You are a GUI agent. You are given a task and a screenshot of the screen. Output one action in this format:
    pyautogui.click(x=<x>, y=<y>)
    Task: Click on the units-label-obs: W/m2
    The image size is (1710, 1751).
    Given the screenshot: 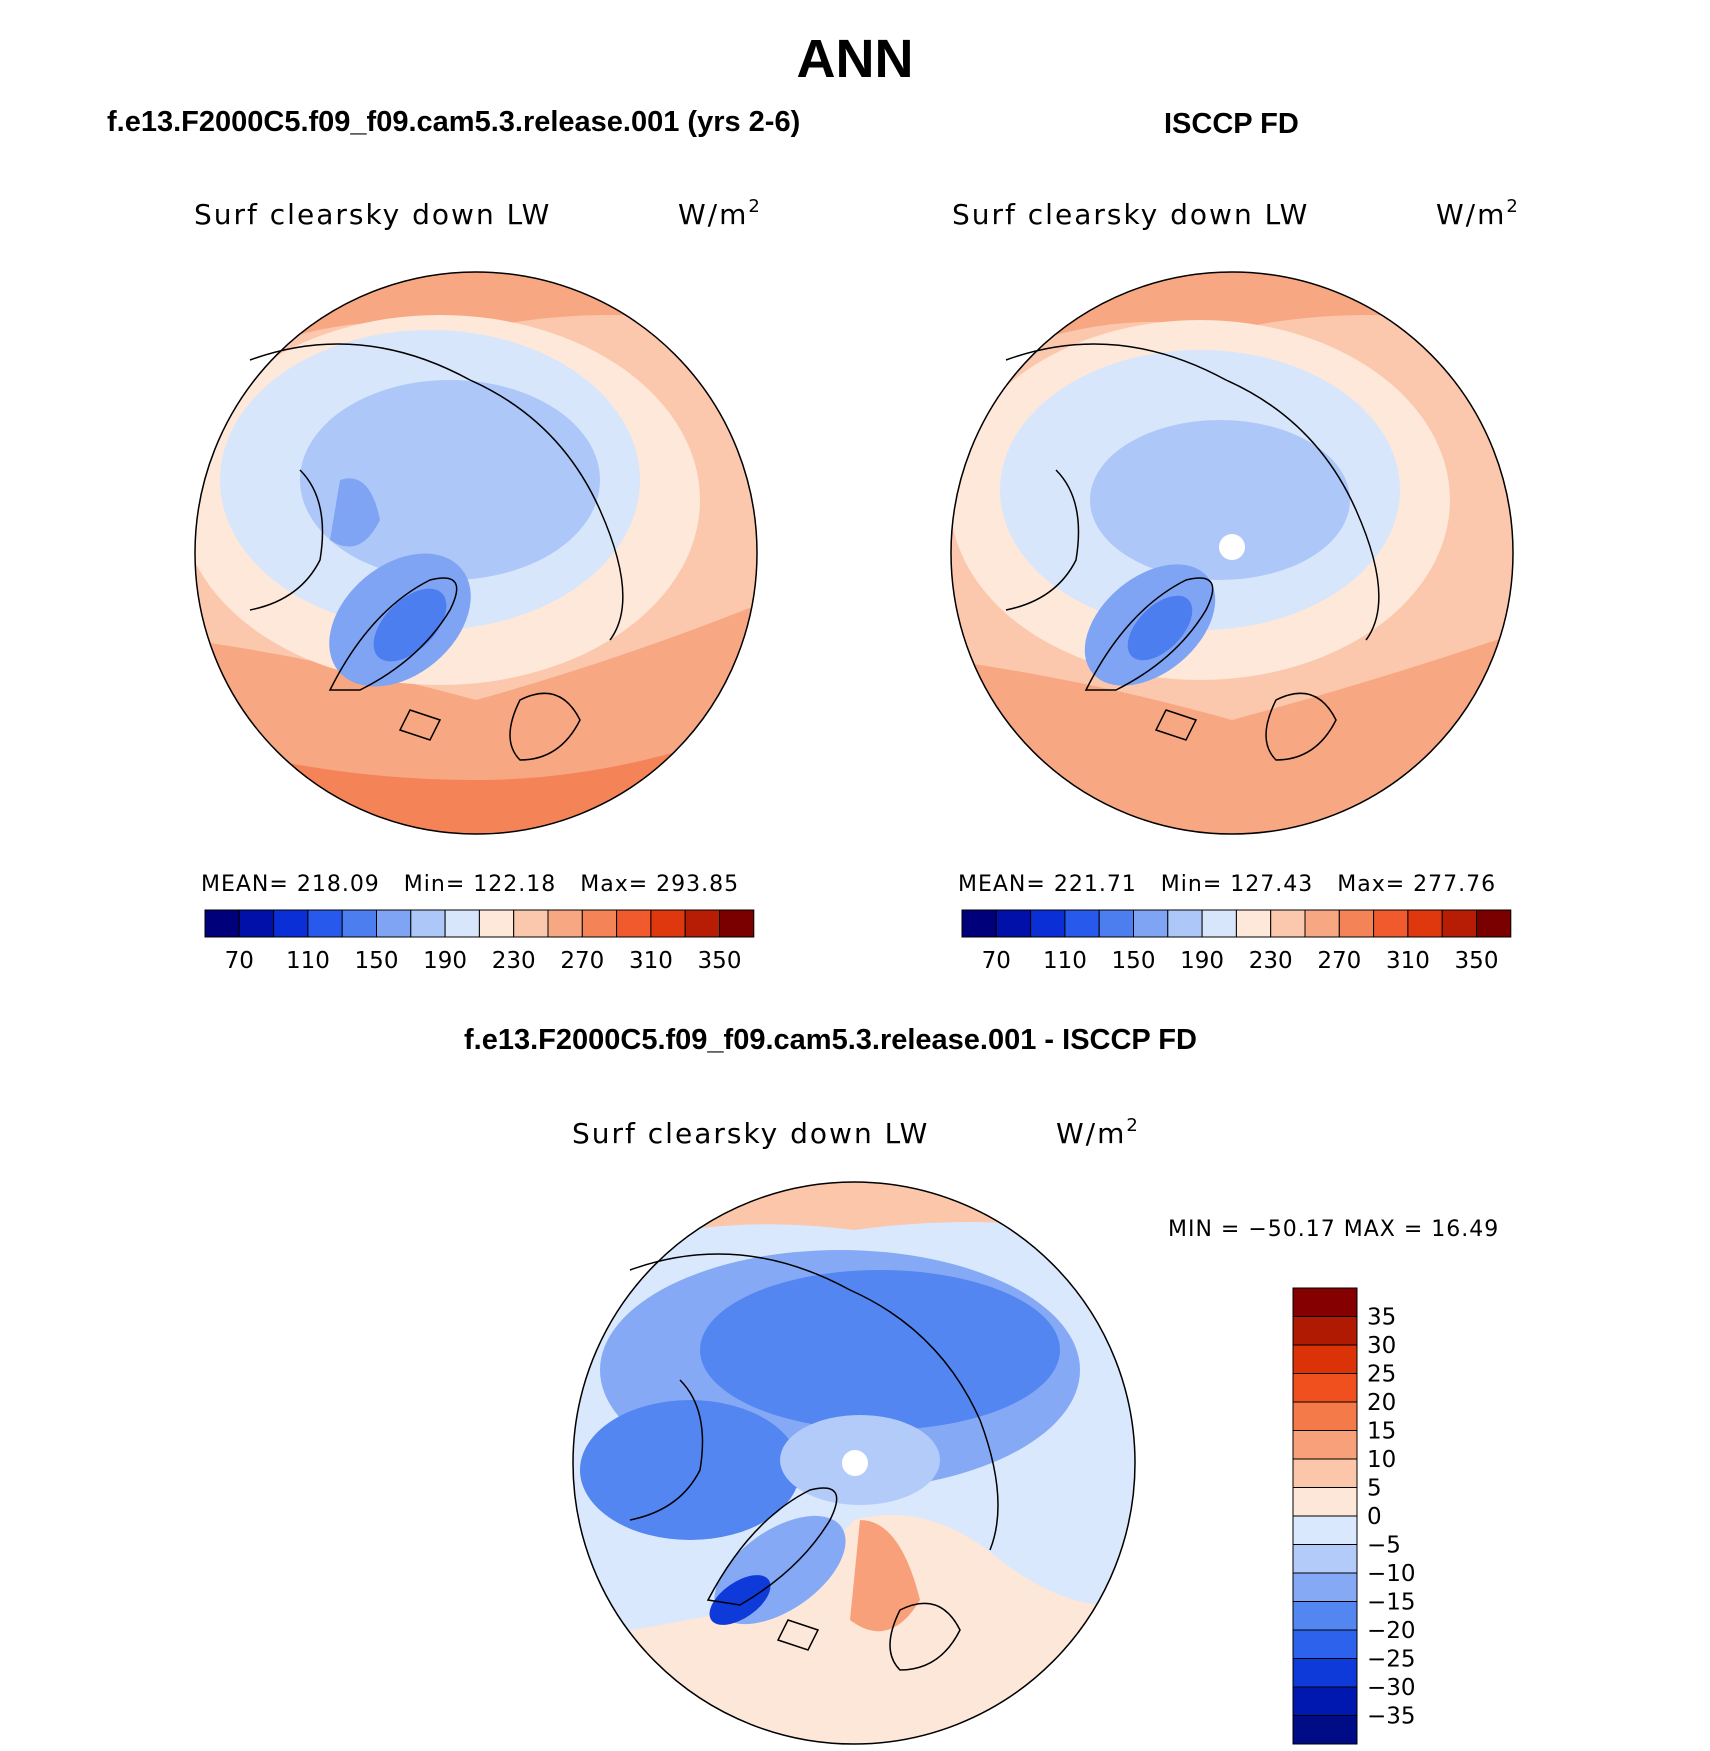 What is the action you would take?
    pyautogui.click(x=1478, y=213)
    